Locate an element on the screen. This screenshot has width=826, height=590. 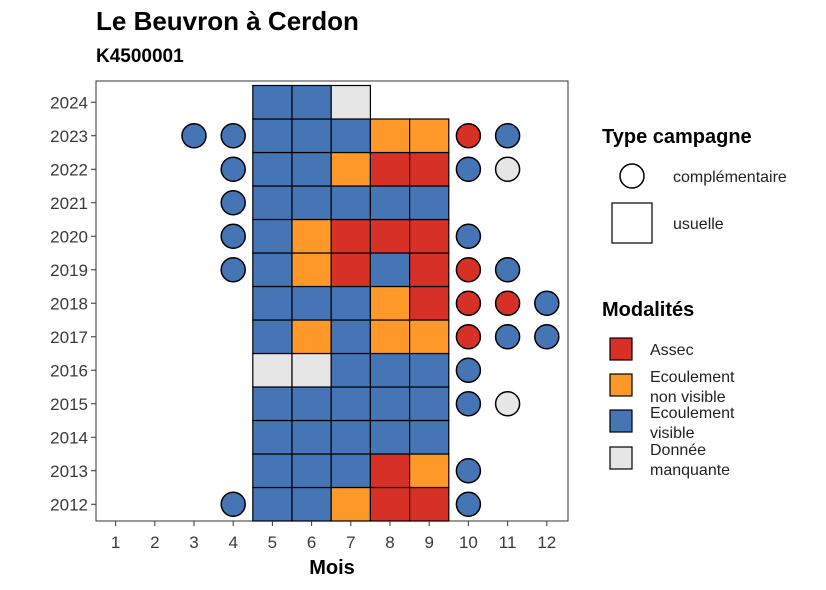
x-tick-label: 1 is located at coordinates (115, 542).